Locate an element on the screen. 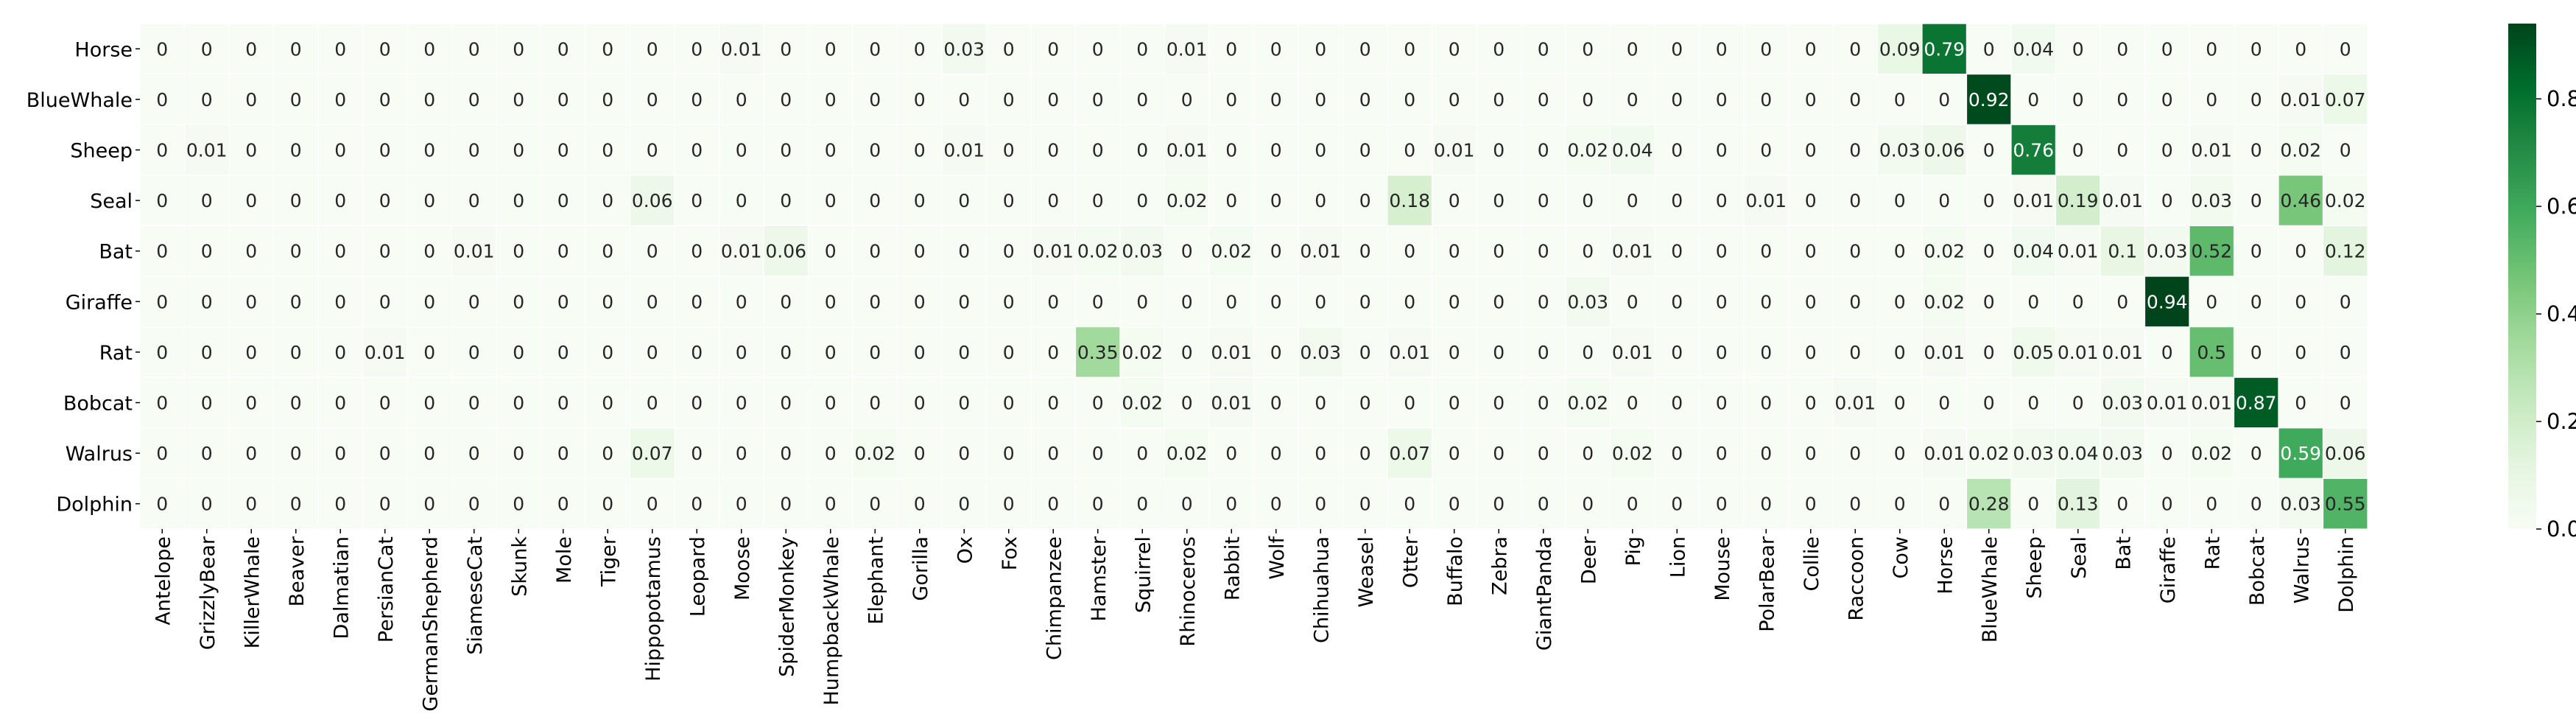 This screenshot has height=725, width=2576. column-label: PersianCat is located at coordinates (386, 589).